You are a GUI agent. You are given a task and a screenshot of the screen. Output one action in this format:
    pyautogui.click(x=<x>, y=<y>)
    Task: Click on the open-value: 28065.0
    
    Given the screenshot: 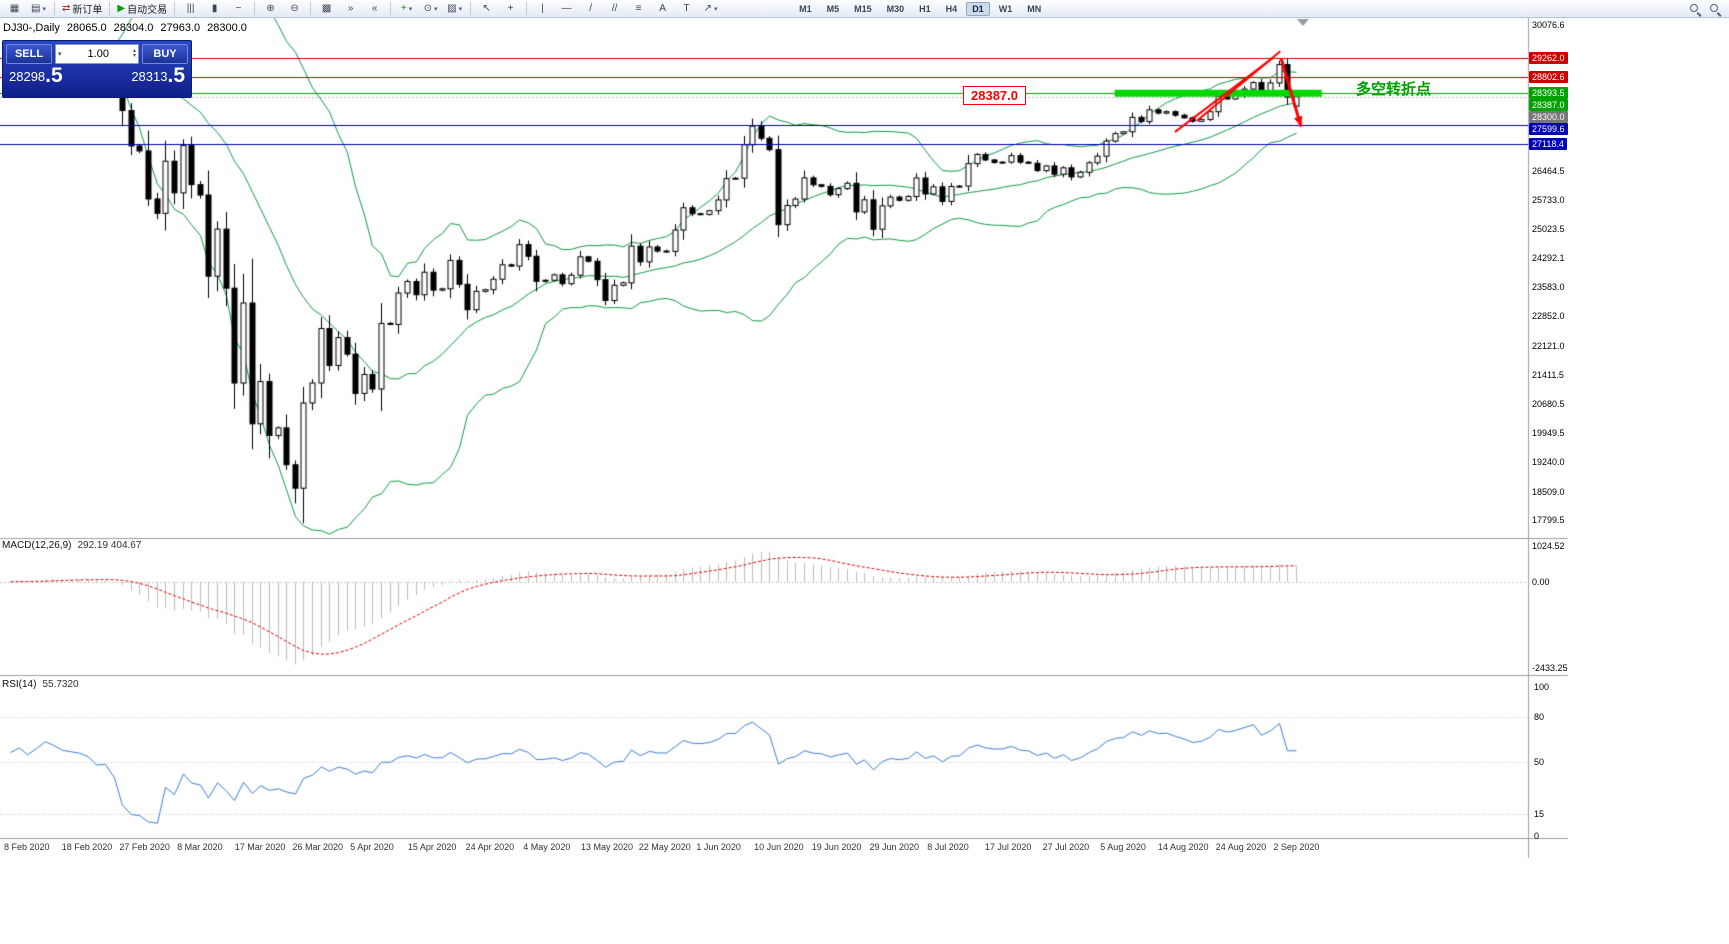 What is the action you would take?
    pyautogui.click(x=86, y=28)
    